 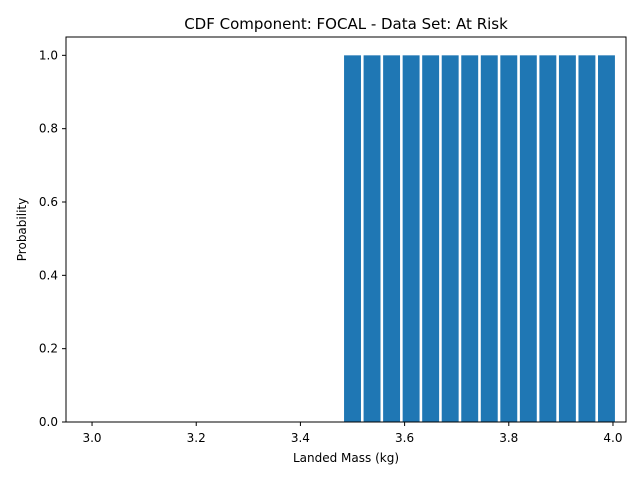 I want to click on y-tick-label-3: 0.6, so click(x=48, y=202).